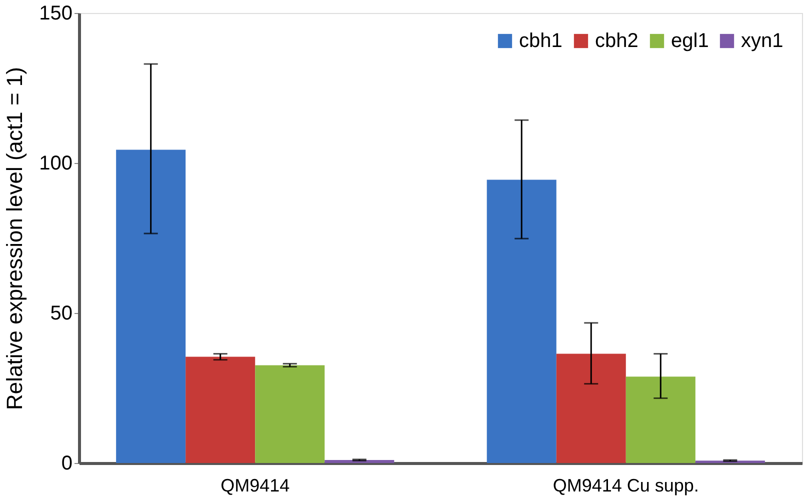  Describe the element at coordinates (66, 463) in the screenshot. I see `y-tick-label: 0` at that location.